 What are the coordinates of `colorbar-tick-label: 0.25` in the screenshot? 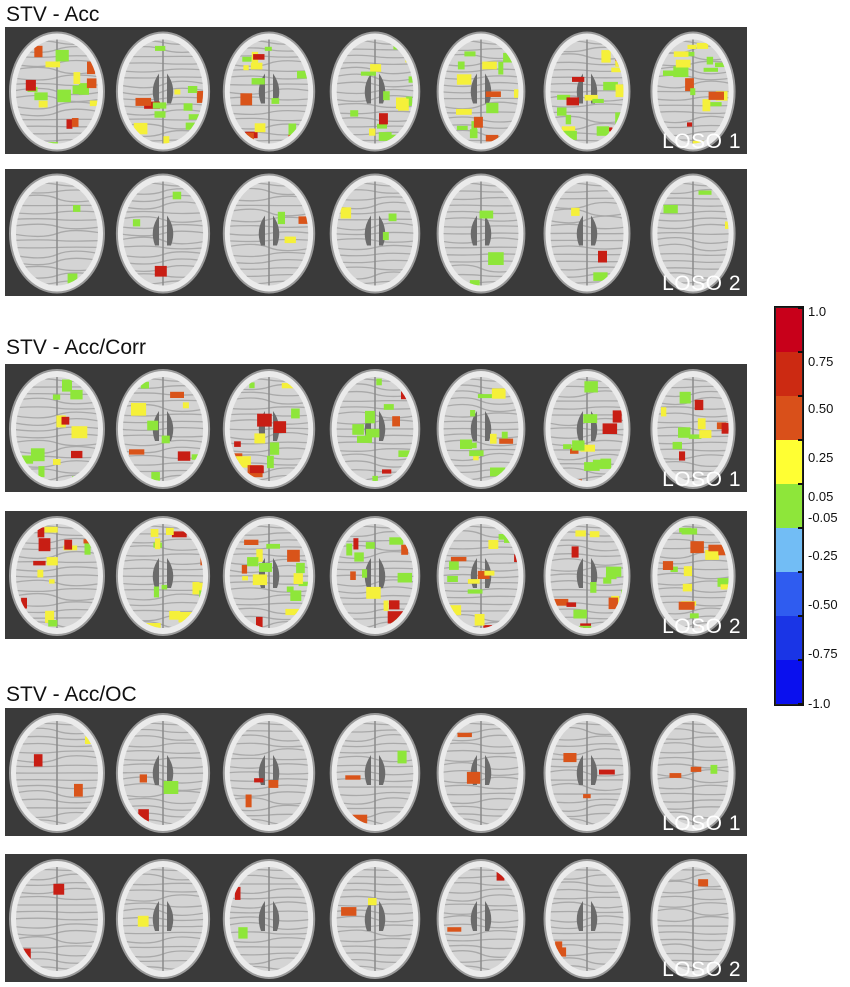 It's located at (821, 457).